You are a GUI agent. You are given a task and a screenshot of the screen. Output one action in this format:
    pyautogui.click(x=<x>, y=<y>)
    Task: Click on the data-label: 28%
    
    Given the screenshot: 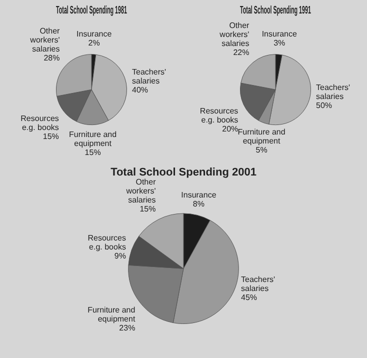 What is the action you would take?
    pyautogui.click(x=52, y=58)
    